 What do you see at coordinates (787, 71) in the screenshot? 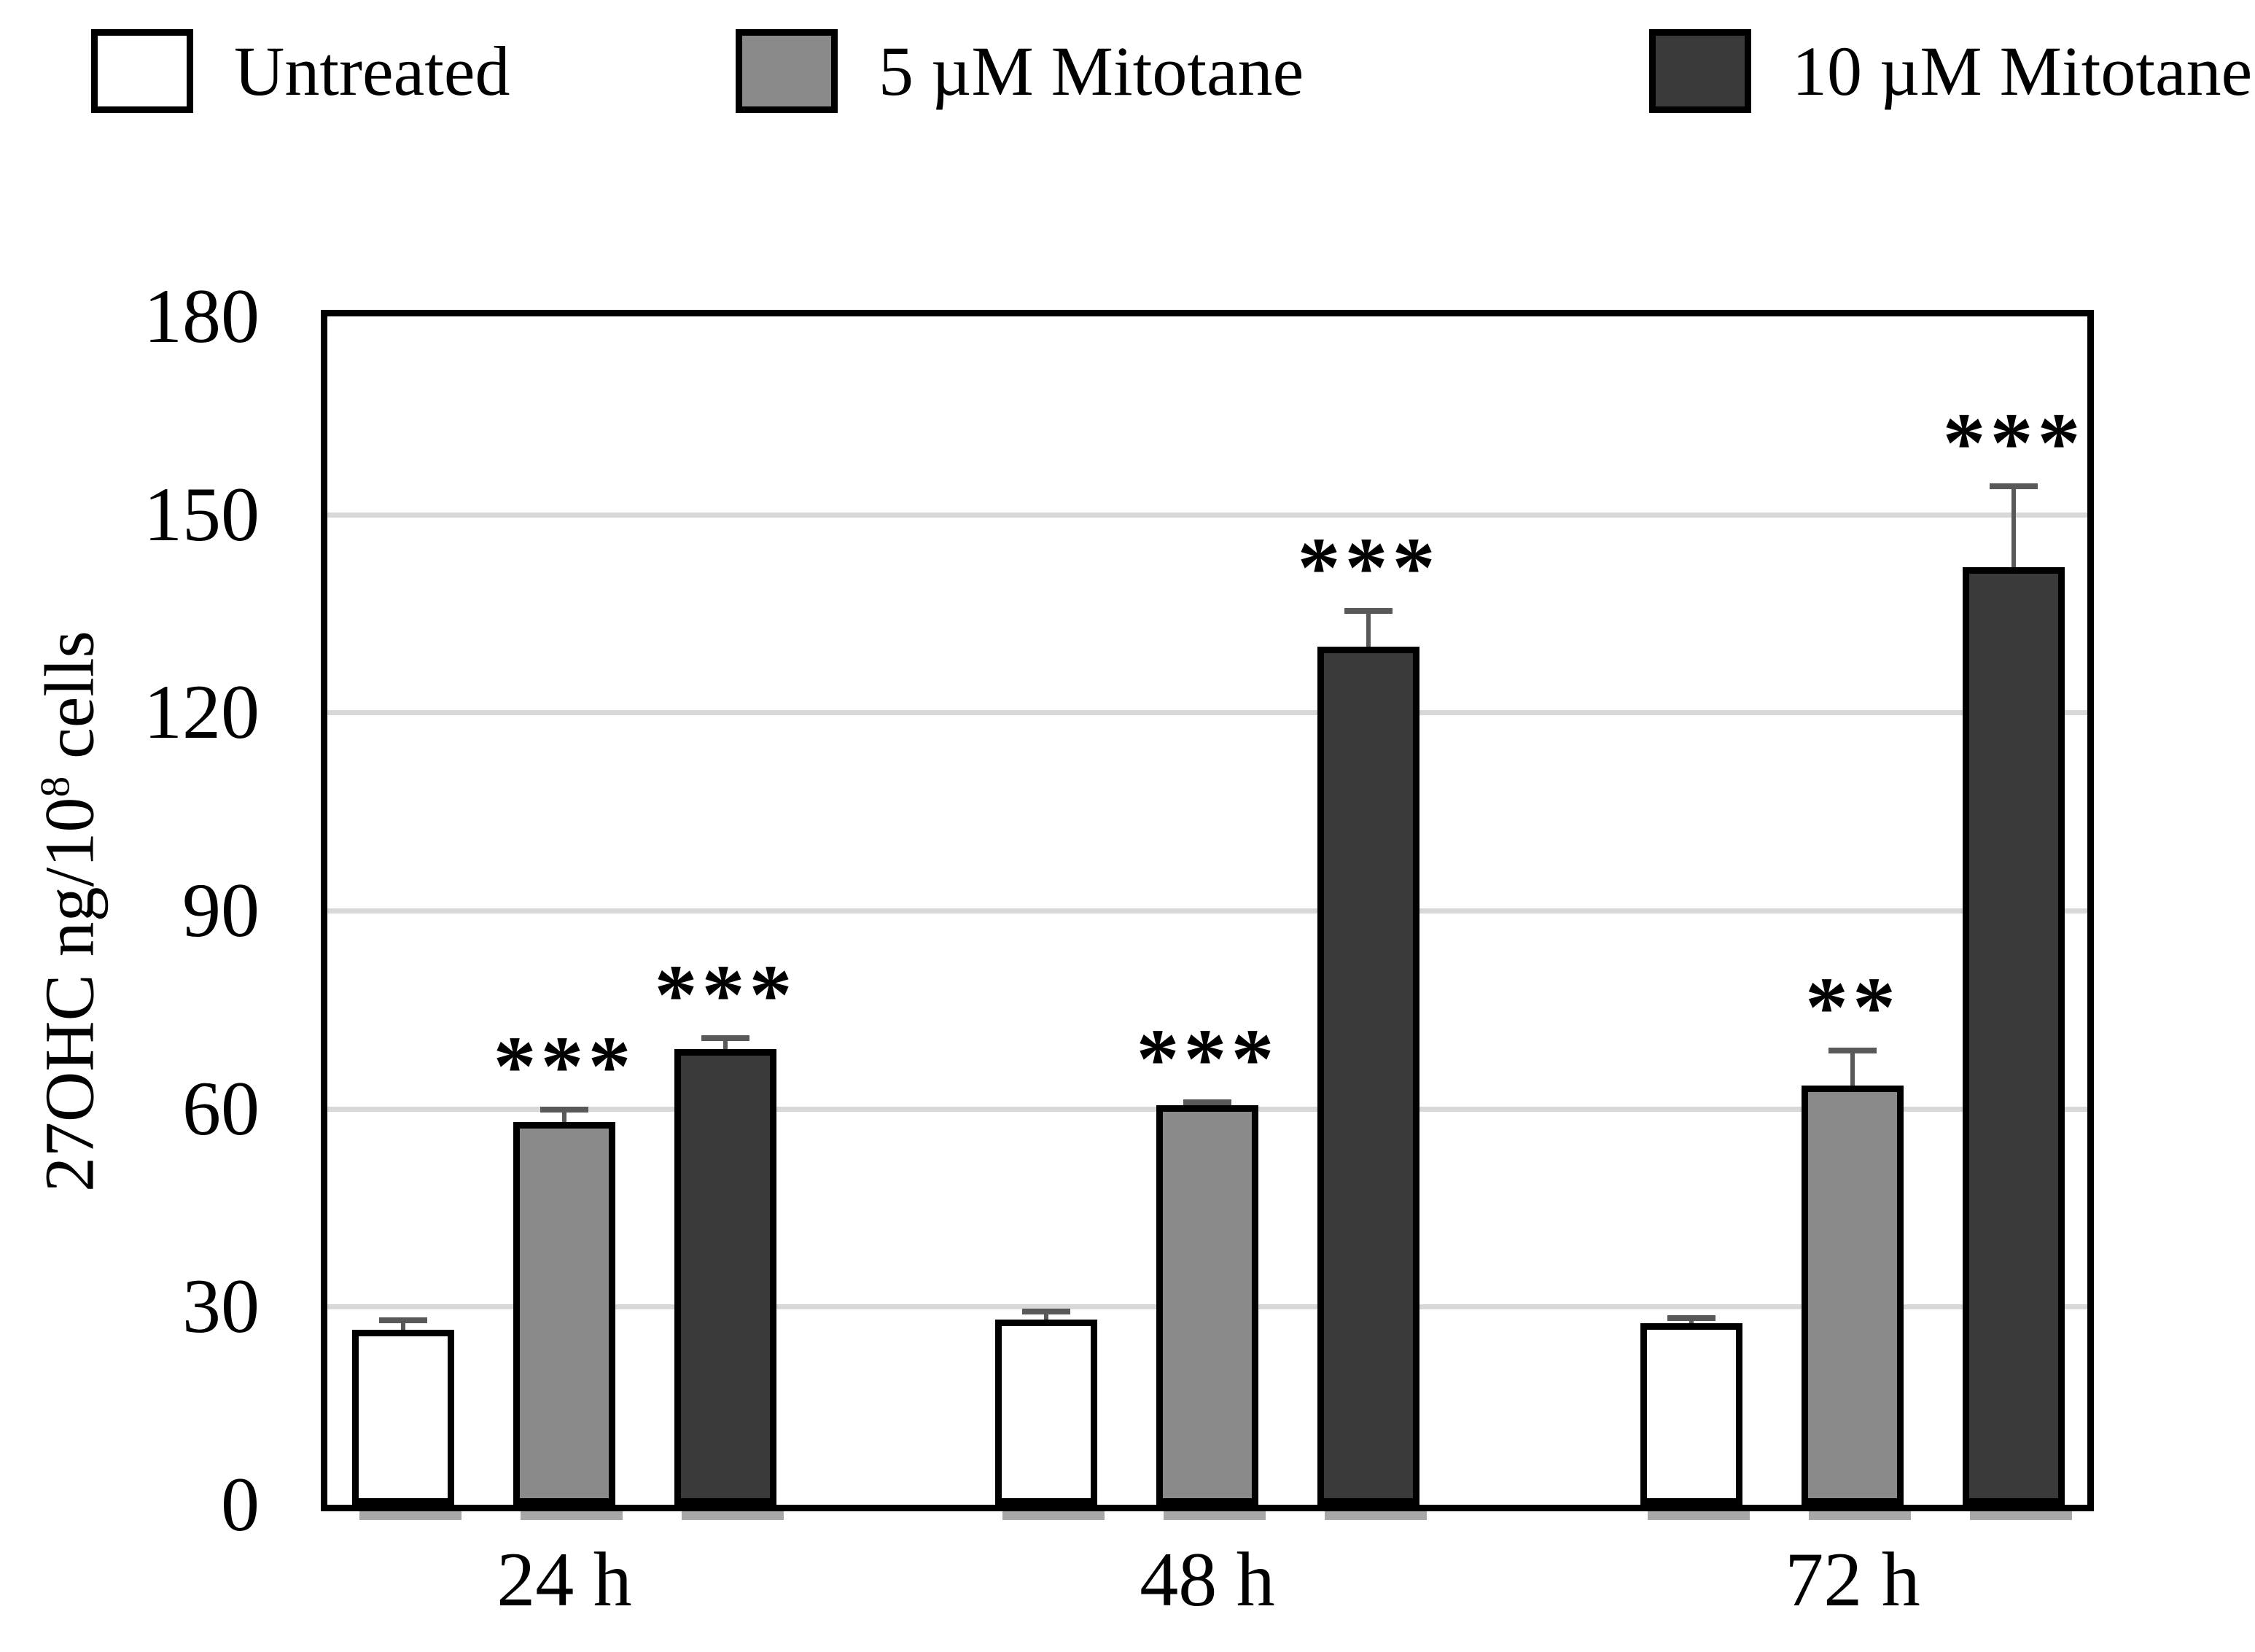
I see `legend-swatch-5-m-mitotane` at bounding box center [787, 71].